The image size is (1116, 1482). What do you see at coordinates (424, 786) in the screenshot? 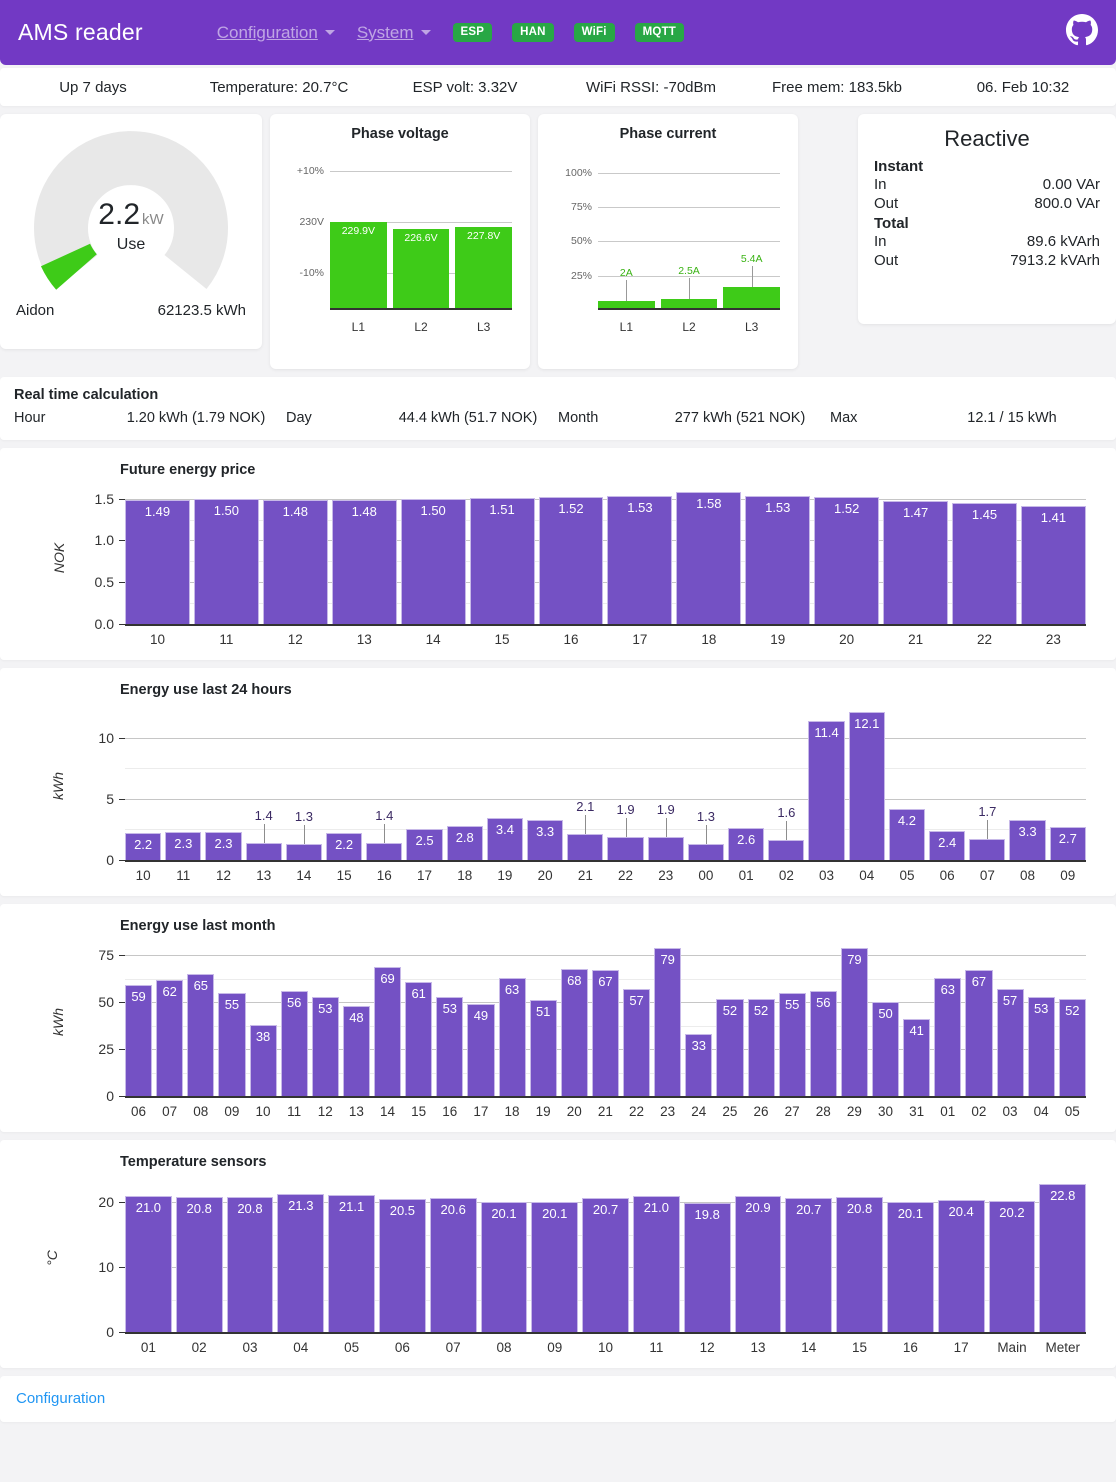
I see `bar-column: 2.5` at bounding box center [424, 786].